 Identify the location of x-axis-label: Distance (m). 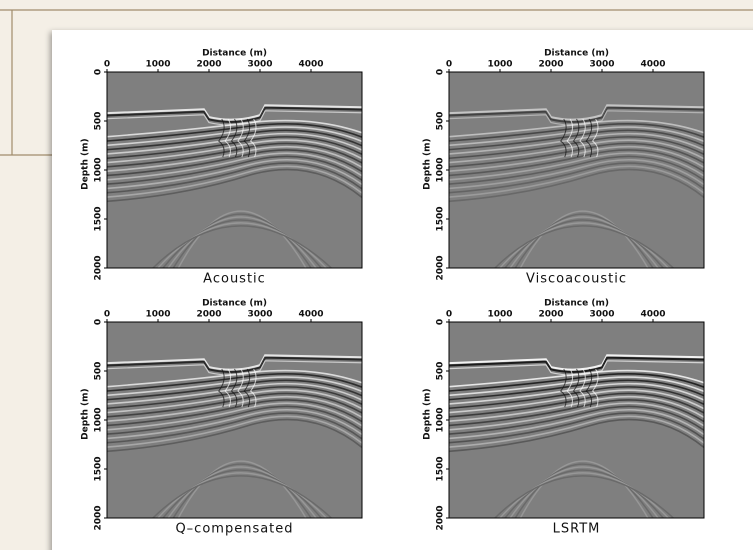
(234, 304).